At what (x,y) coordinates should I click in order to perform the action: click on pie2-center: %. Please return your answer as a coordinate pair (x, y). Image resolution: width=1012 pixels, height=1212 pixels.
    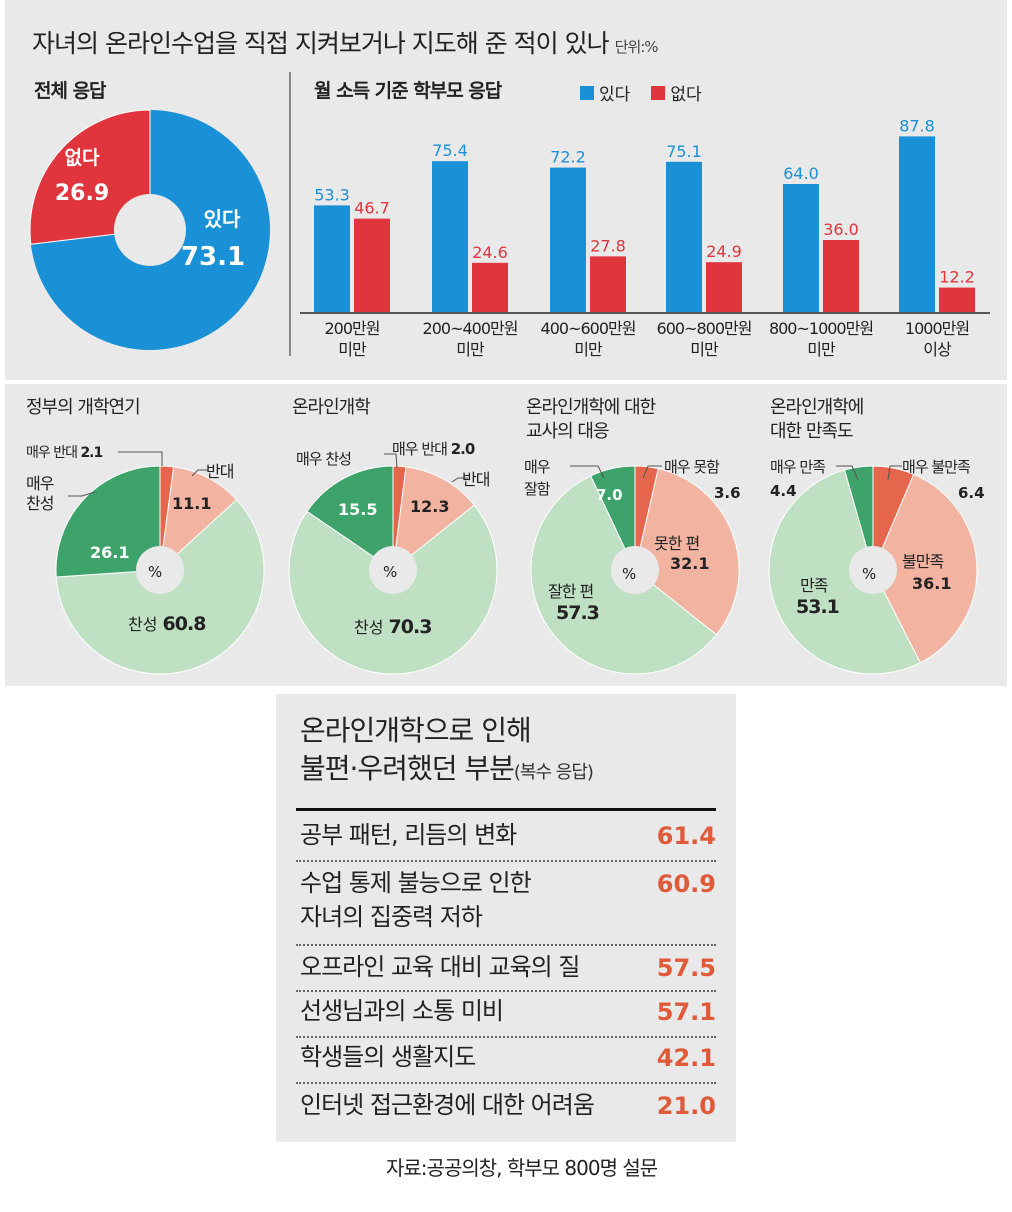
    Looking at the image, I should click on (390, 572).